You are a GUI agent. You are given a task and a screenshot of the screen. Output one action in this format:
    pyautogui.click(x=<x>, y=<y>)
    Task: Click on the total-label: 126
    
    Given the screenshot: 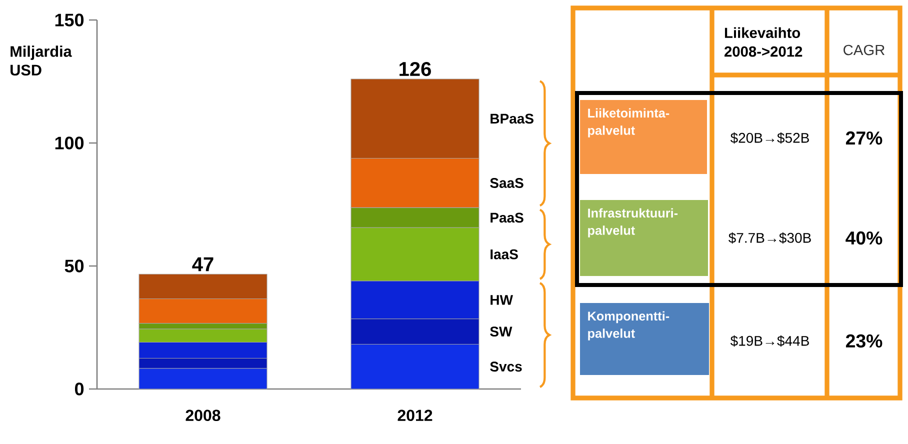 What is the action you would take?
    pyautogui.click(x=415, y=69)
    